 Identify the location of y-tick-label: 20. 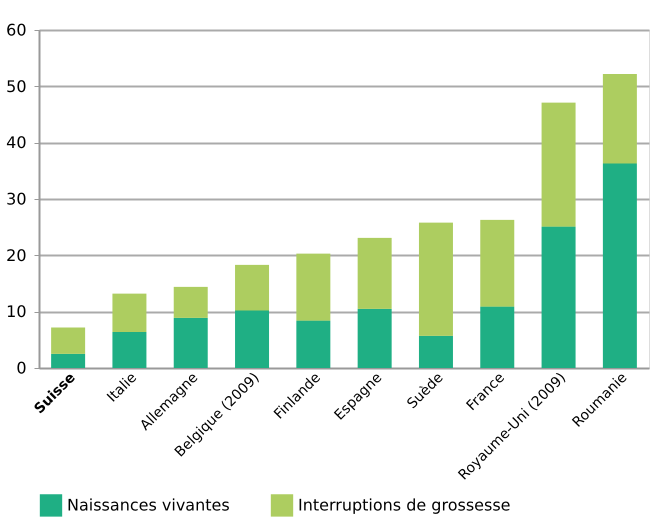
(16, 255).